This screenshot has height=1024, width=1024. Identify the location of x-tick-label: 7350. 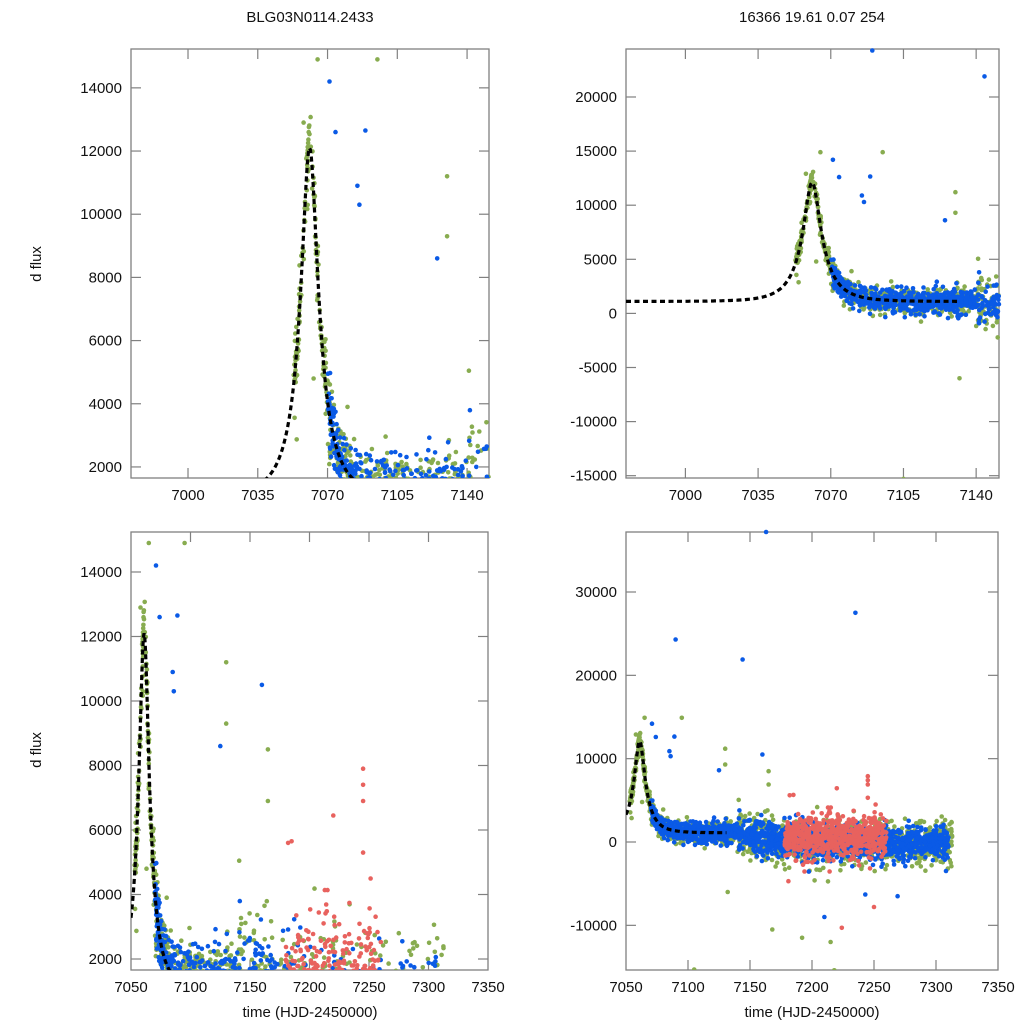
(487, 987).